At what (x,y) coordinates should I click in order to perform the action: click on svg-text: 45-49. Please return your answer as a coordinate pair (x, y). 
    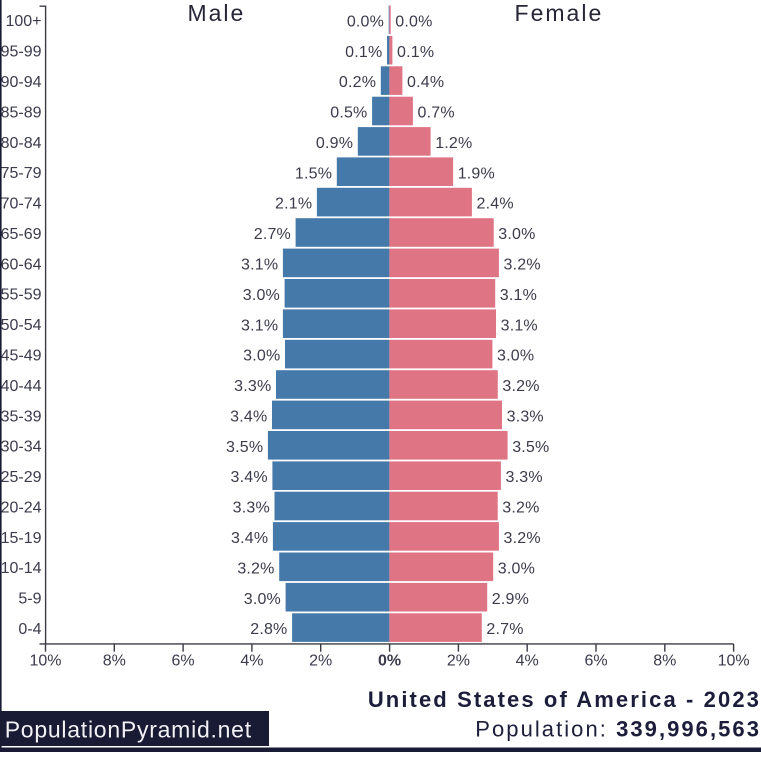
    Looking at the image, I should click on (21, 356).